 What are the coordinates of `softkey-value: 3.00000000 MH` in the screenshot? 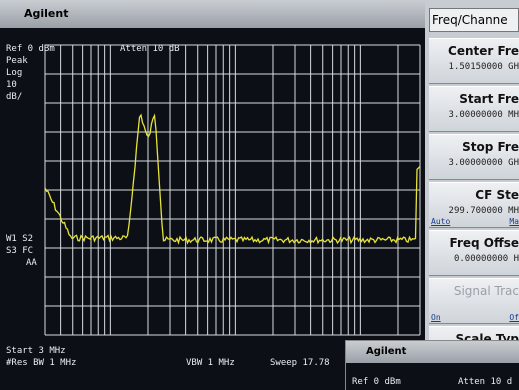 It's located at (483, 115).